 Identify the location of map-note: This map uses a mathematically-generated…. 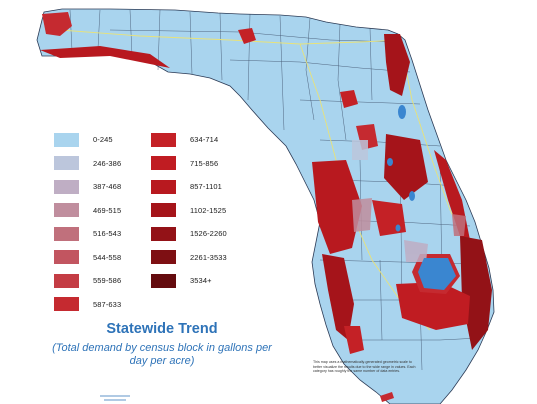
(364, 367).